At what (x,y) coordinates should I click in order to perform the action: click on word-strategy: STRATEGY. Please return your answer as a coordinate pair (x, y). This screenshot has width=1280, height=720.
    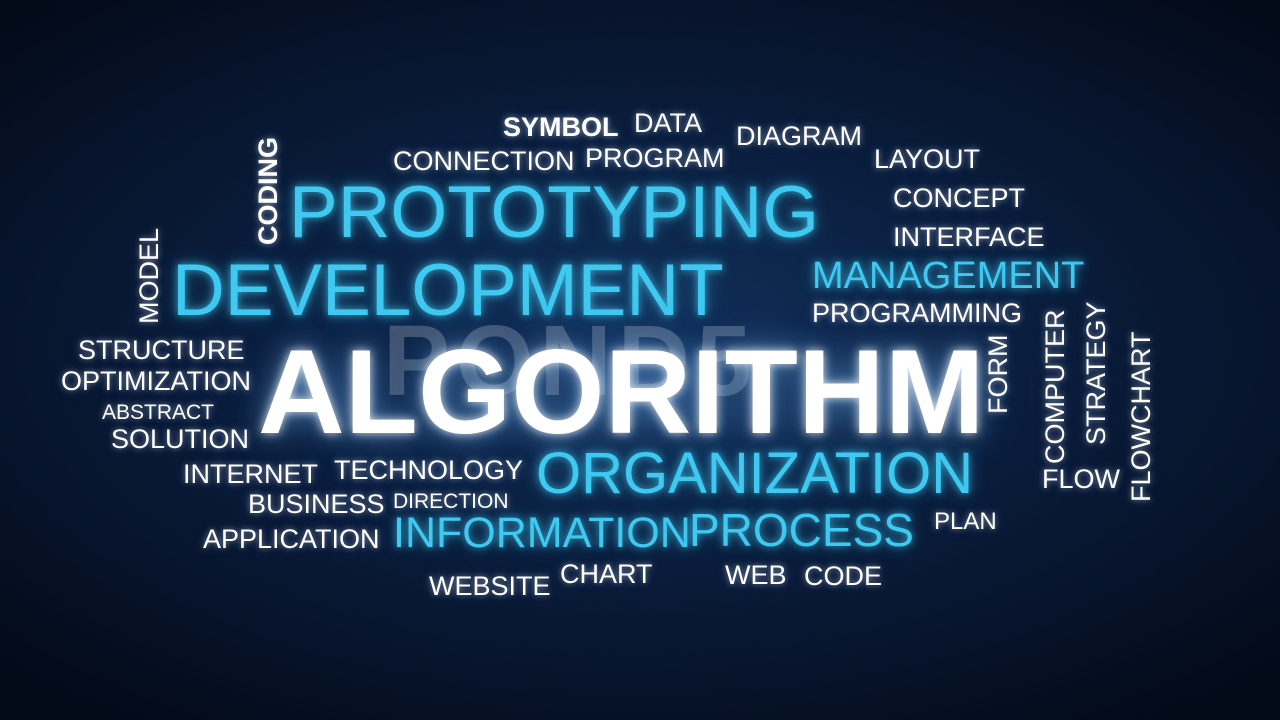
    Looking at the image, I should click on (1096, 373).